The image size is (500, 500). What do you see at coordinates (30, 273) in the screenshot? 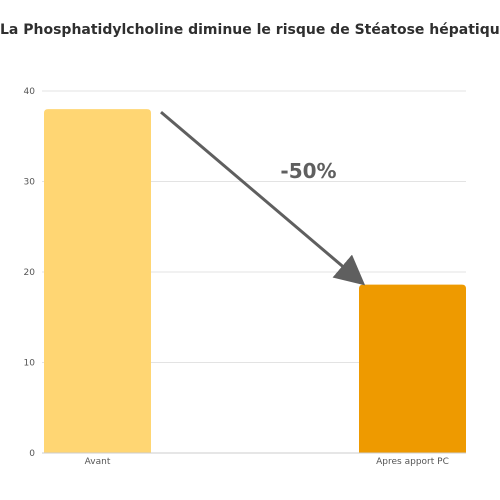
I see `y-tick-label: 20` at bounding box center [30, 273].